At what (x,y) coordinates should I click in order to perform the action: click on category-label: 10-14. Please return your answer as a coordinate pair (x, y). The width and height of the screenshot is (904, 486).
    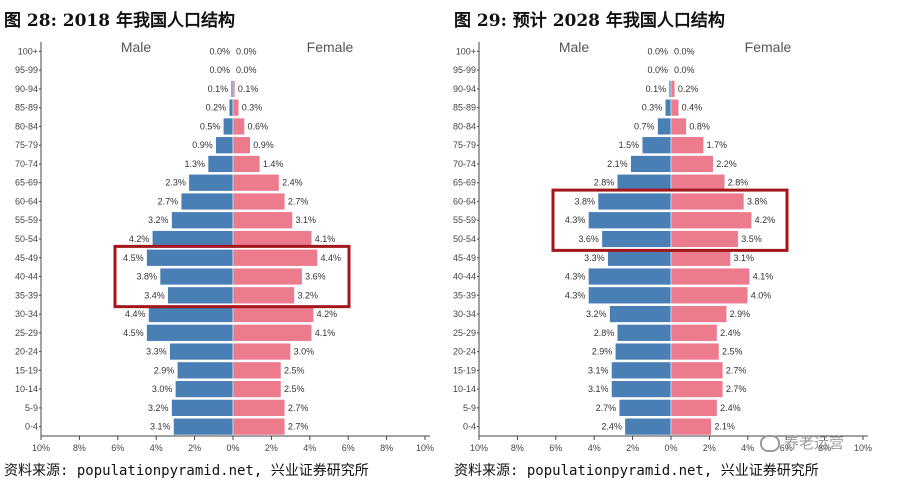
    Looking at the image, I should click on (464, 389).